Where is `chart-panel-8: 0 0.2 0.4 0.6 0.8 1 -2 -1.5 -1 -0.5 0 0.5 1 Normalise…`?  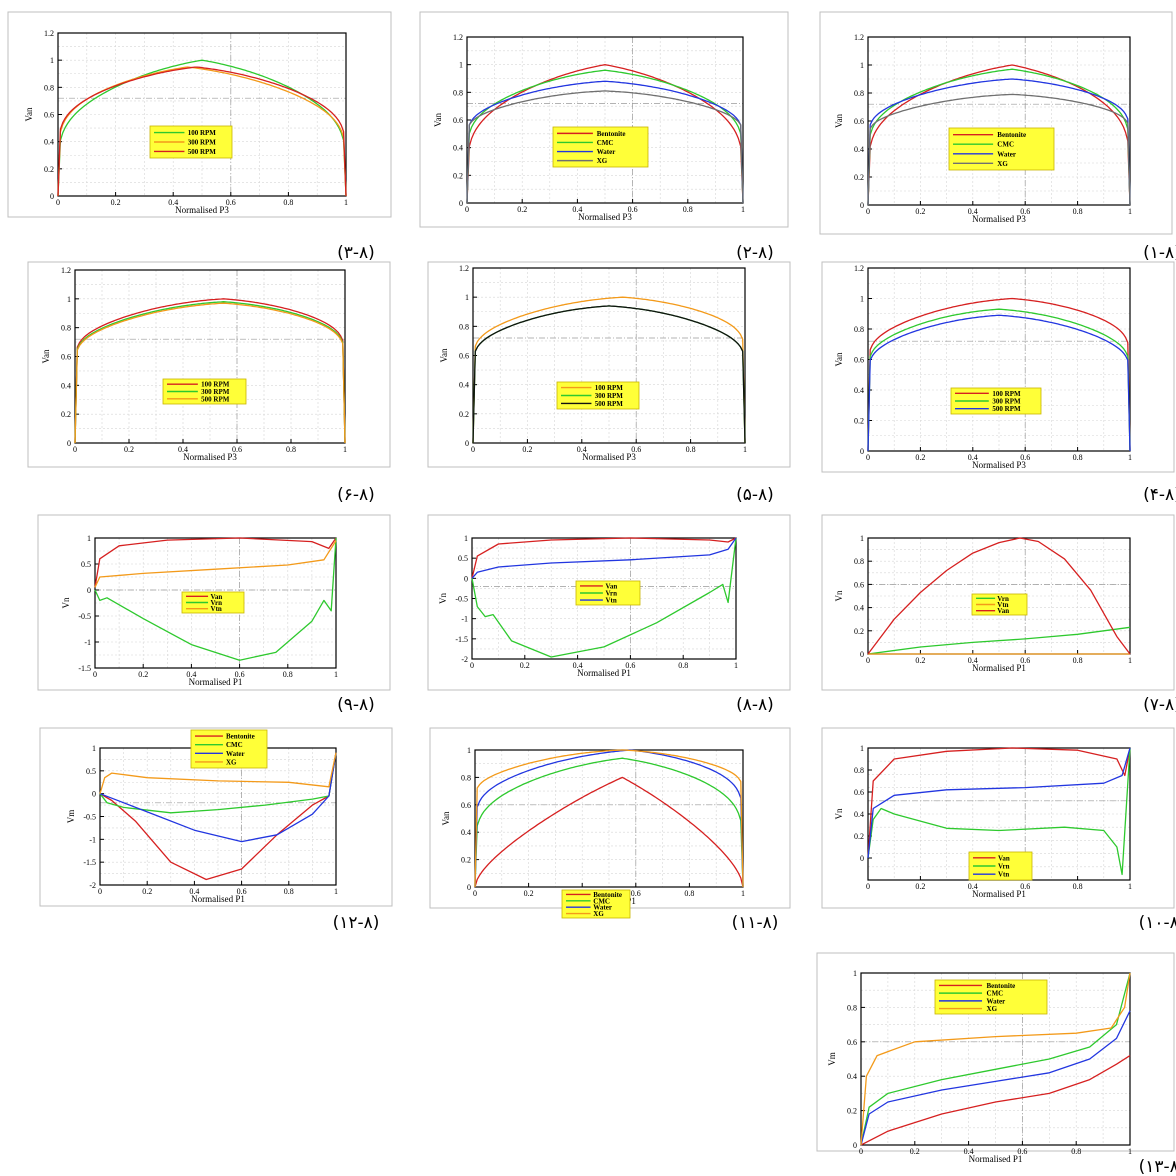 chart-panel-8: 0 0.2 0.4 0.6 0.8 1 -2 -1.5 -1 -0.5 0 0.5 1 Normalise… is located at coordinates (609, 614).